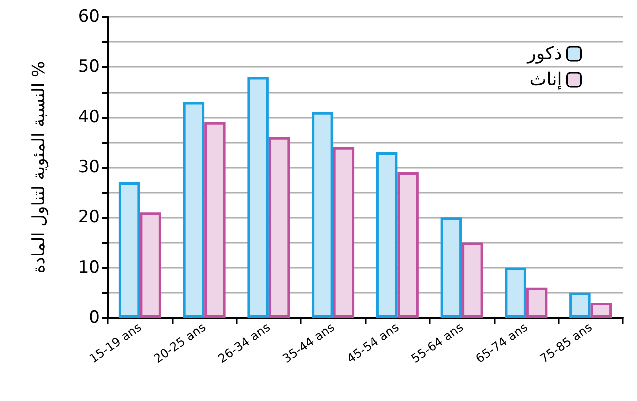 This screenshot has width=637, height=401. Describe the element at coordinates (546, 80) in the screenshot. I see `legend-label: إناث` at that location.